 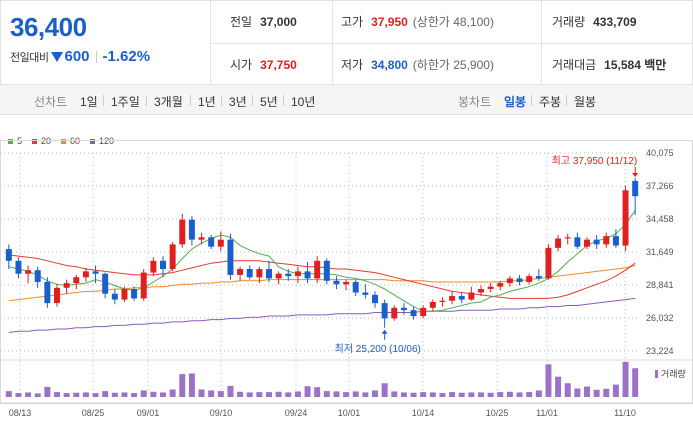 I want to click on max-annotation: 최고 37,950 (11/12), so click(x=595, y=161).